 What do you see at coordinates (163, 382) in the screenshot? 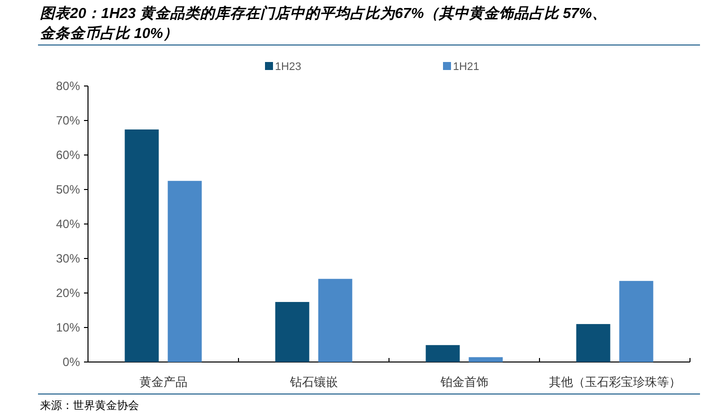
I see `x-tick-label: 黄金产品` at bounding box center [163, 382].